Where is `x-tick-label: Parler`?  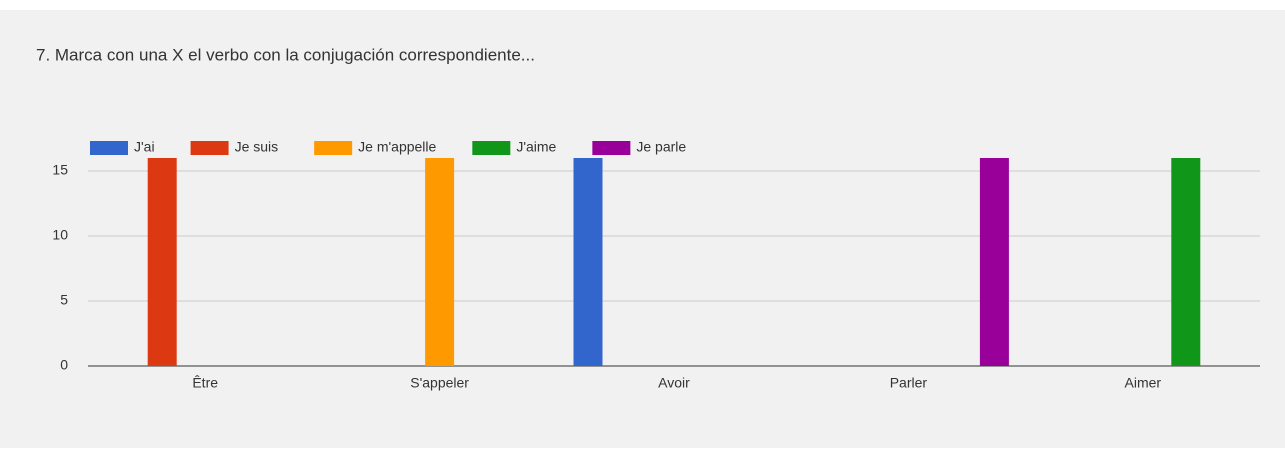
x-tick-label: Parler is located at coordinates (909, 383).